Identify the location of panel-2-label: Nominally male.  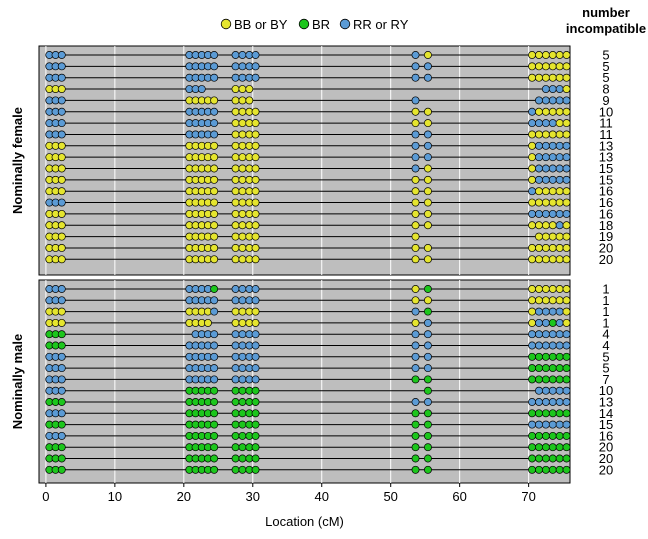
(17, 381).